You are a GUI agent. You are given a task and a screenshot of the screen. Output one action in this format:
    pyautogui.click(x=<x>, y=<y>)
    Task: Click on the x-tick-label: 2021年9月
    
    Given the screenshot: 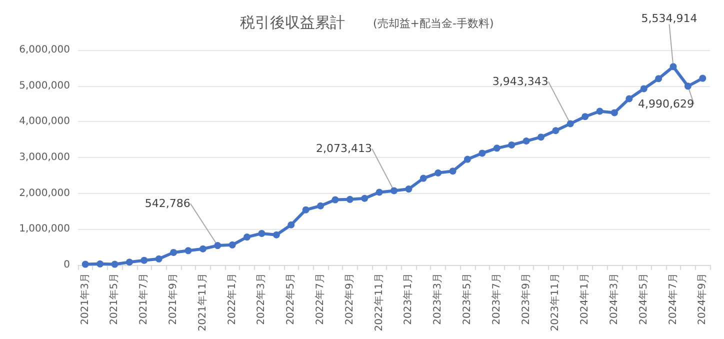 What is the action you would take?
    pyautogui.click(x=173, y=299)
    